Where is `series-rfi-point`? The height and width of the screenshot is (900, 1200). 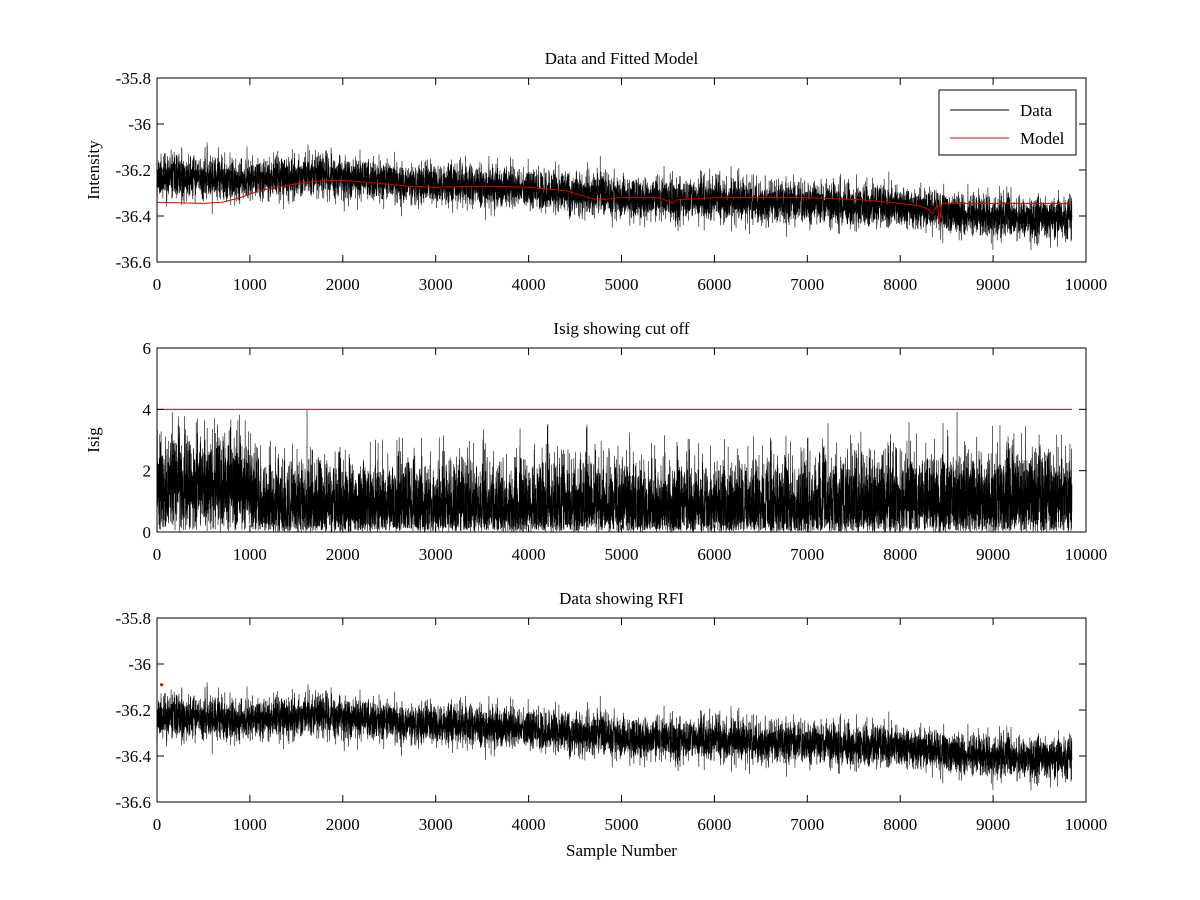
series-rfi-point is located at coordinates (162, 685).